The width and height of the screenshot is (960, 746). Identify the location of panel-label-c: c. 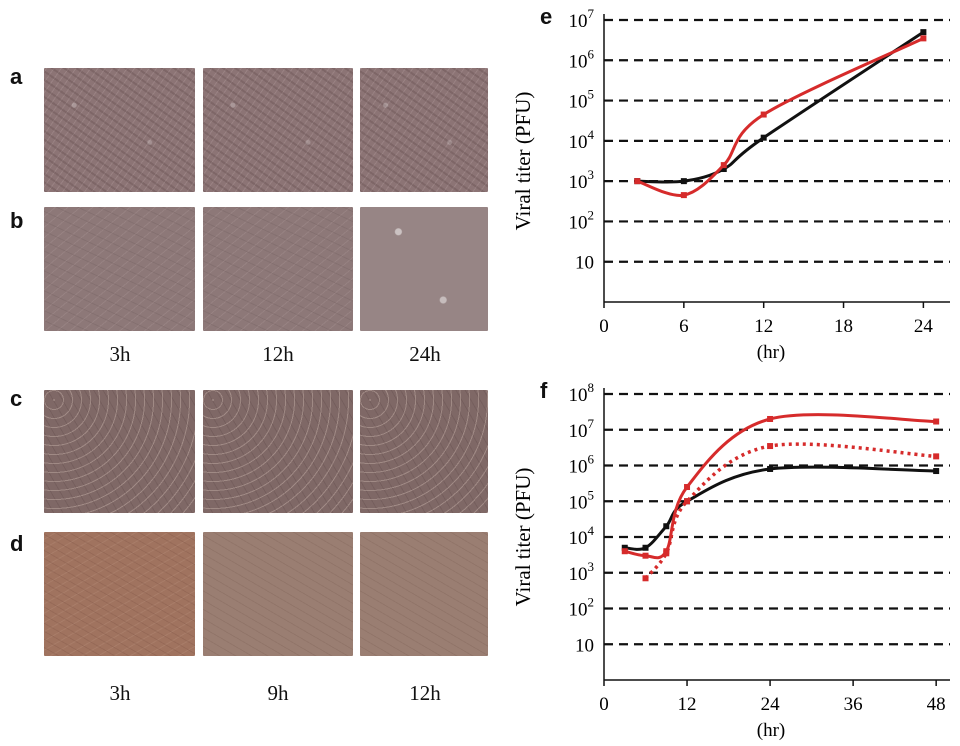
(16, 398).